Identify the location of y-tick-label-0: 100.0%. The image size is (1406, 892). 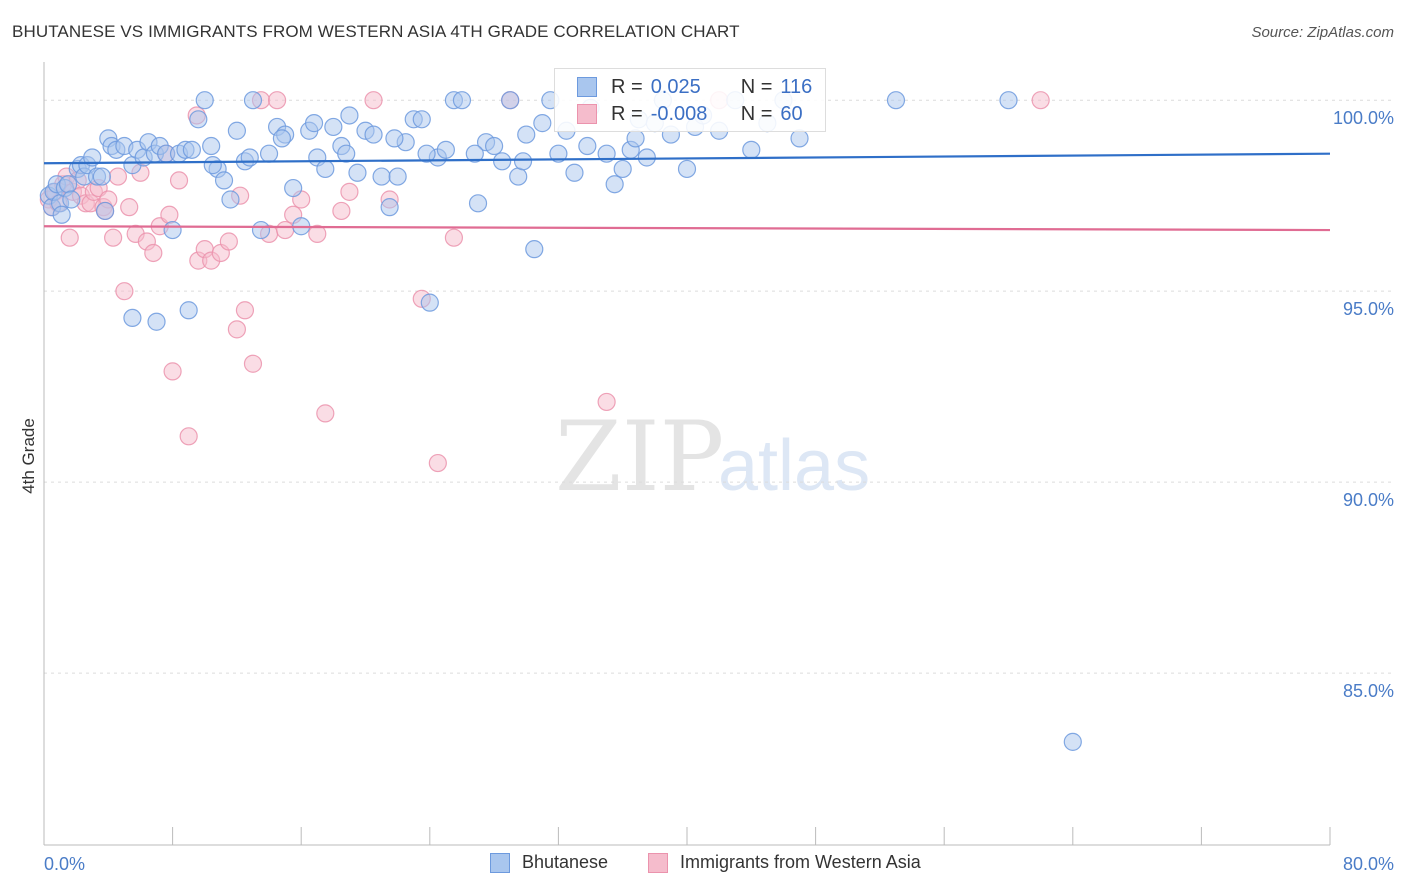
(1363, 118).